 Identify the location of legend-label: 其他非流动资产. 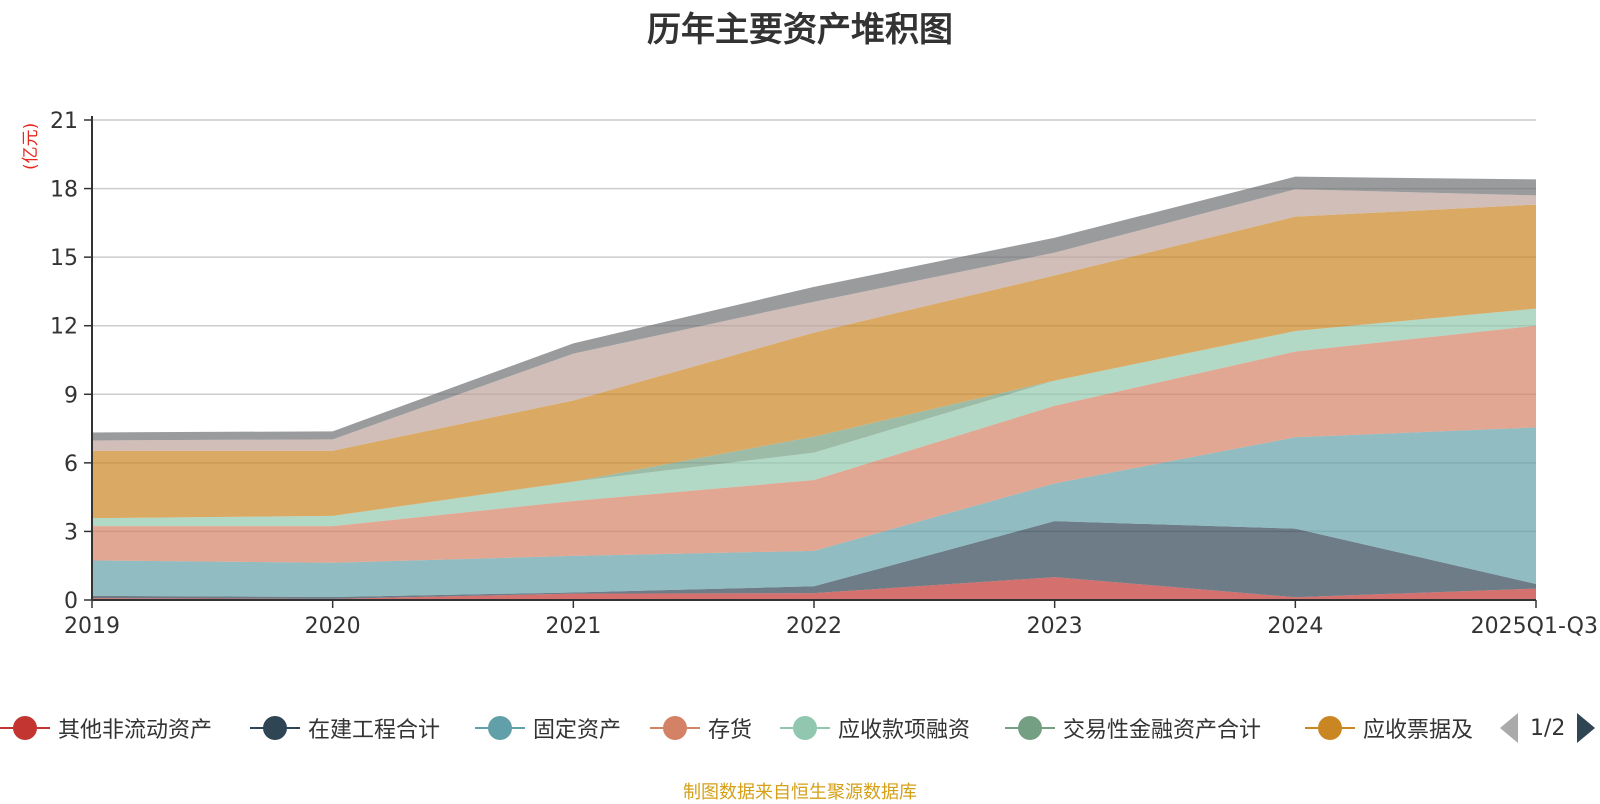
(135, 730).